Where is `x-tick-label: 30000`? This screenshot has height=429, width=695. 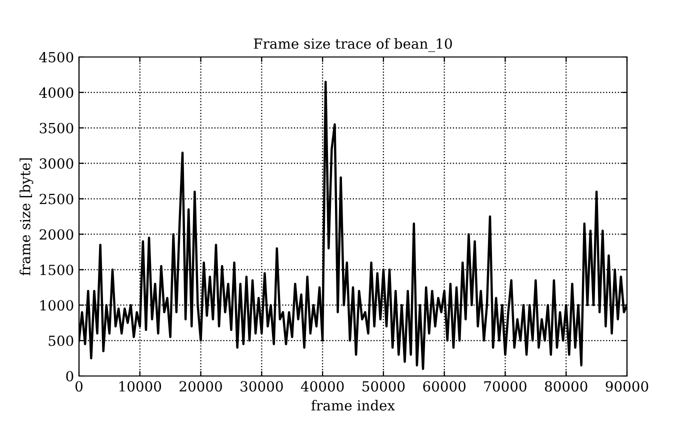
x-tick-label: 30000 is located at coordinates (261, 386).